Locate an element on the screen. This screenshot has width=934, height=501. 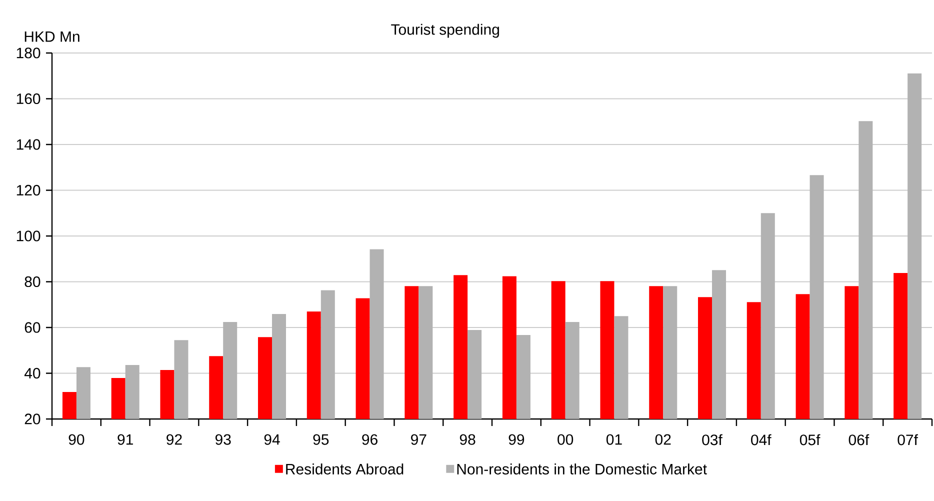
y-tick-label: 60 is located at coordinates (32, 327).